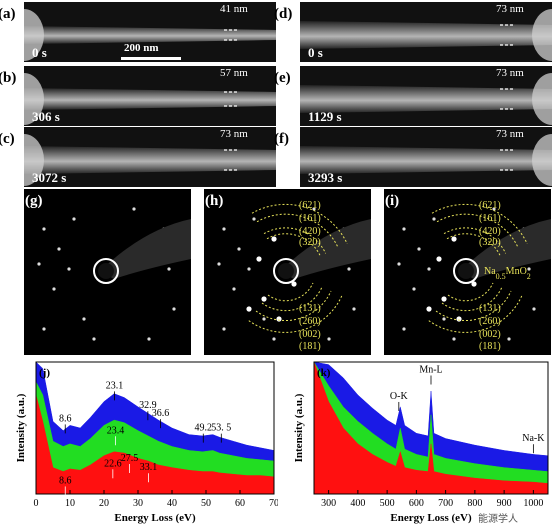  I want to click on x-tick-label: 70, so click(273, 503).